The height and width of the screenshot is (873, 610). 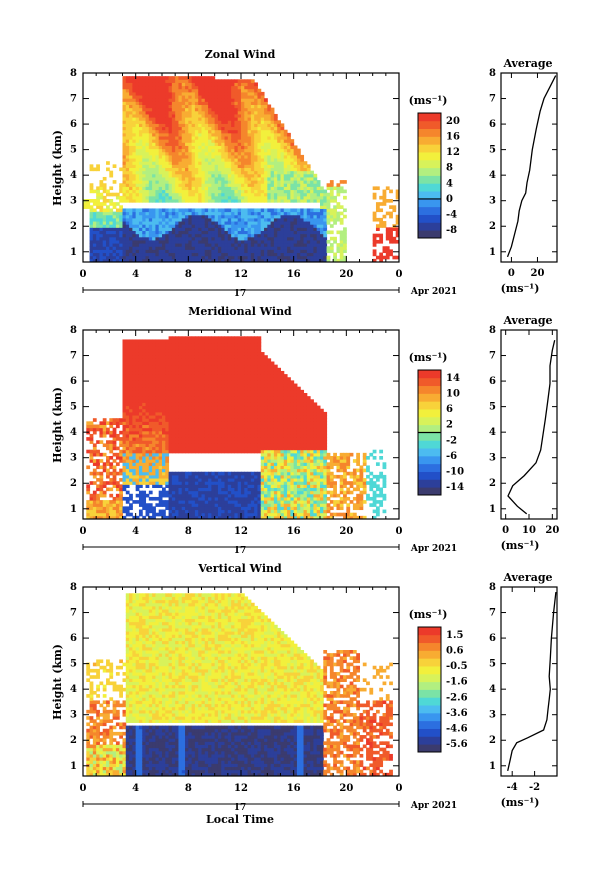 I want to click on x-tick-label: 0, so click(x=399, y=274).